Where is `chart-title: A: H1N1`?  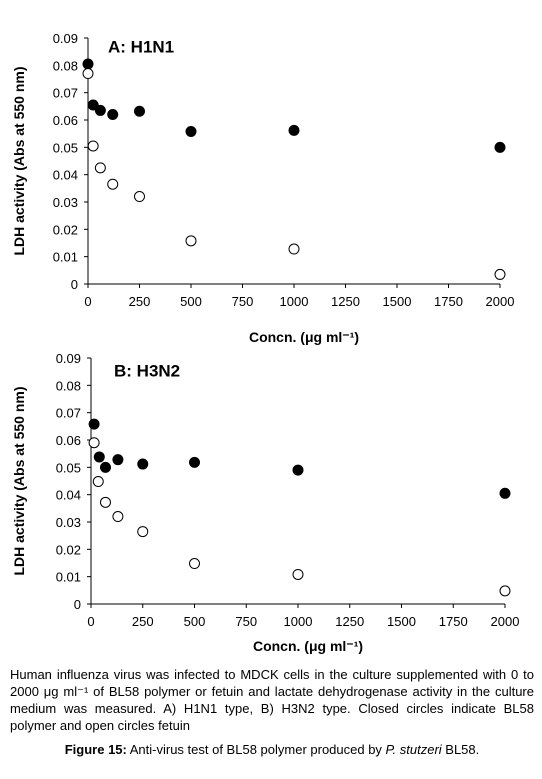
chart-title: A: H1N1 is located at coordinates (141, 46).